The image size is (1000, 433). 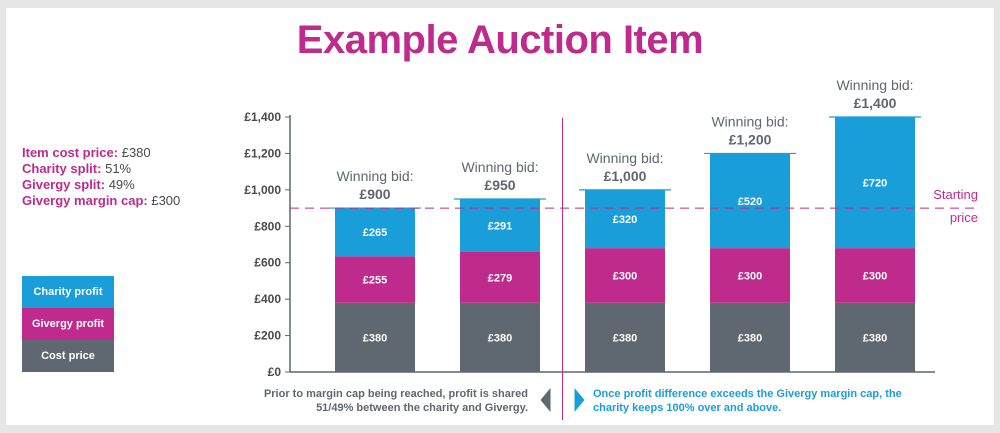 I want to click on bar-value-label: £265, so click(x=375, y=233).